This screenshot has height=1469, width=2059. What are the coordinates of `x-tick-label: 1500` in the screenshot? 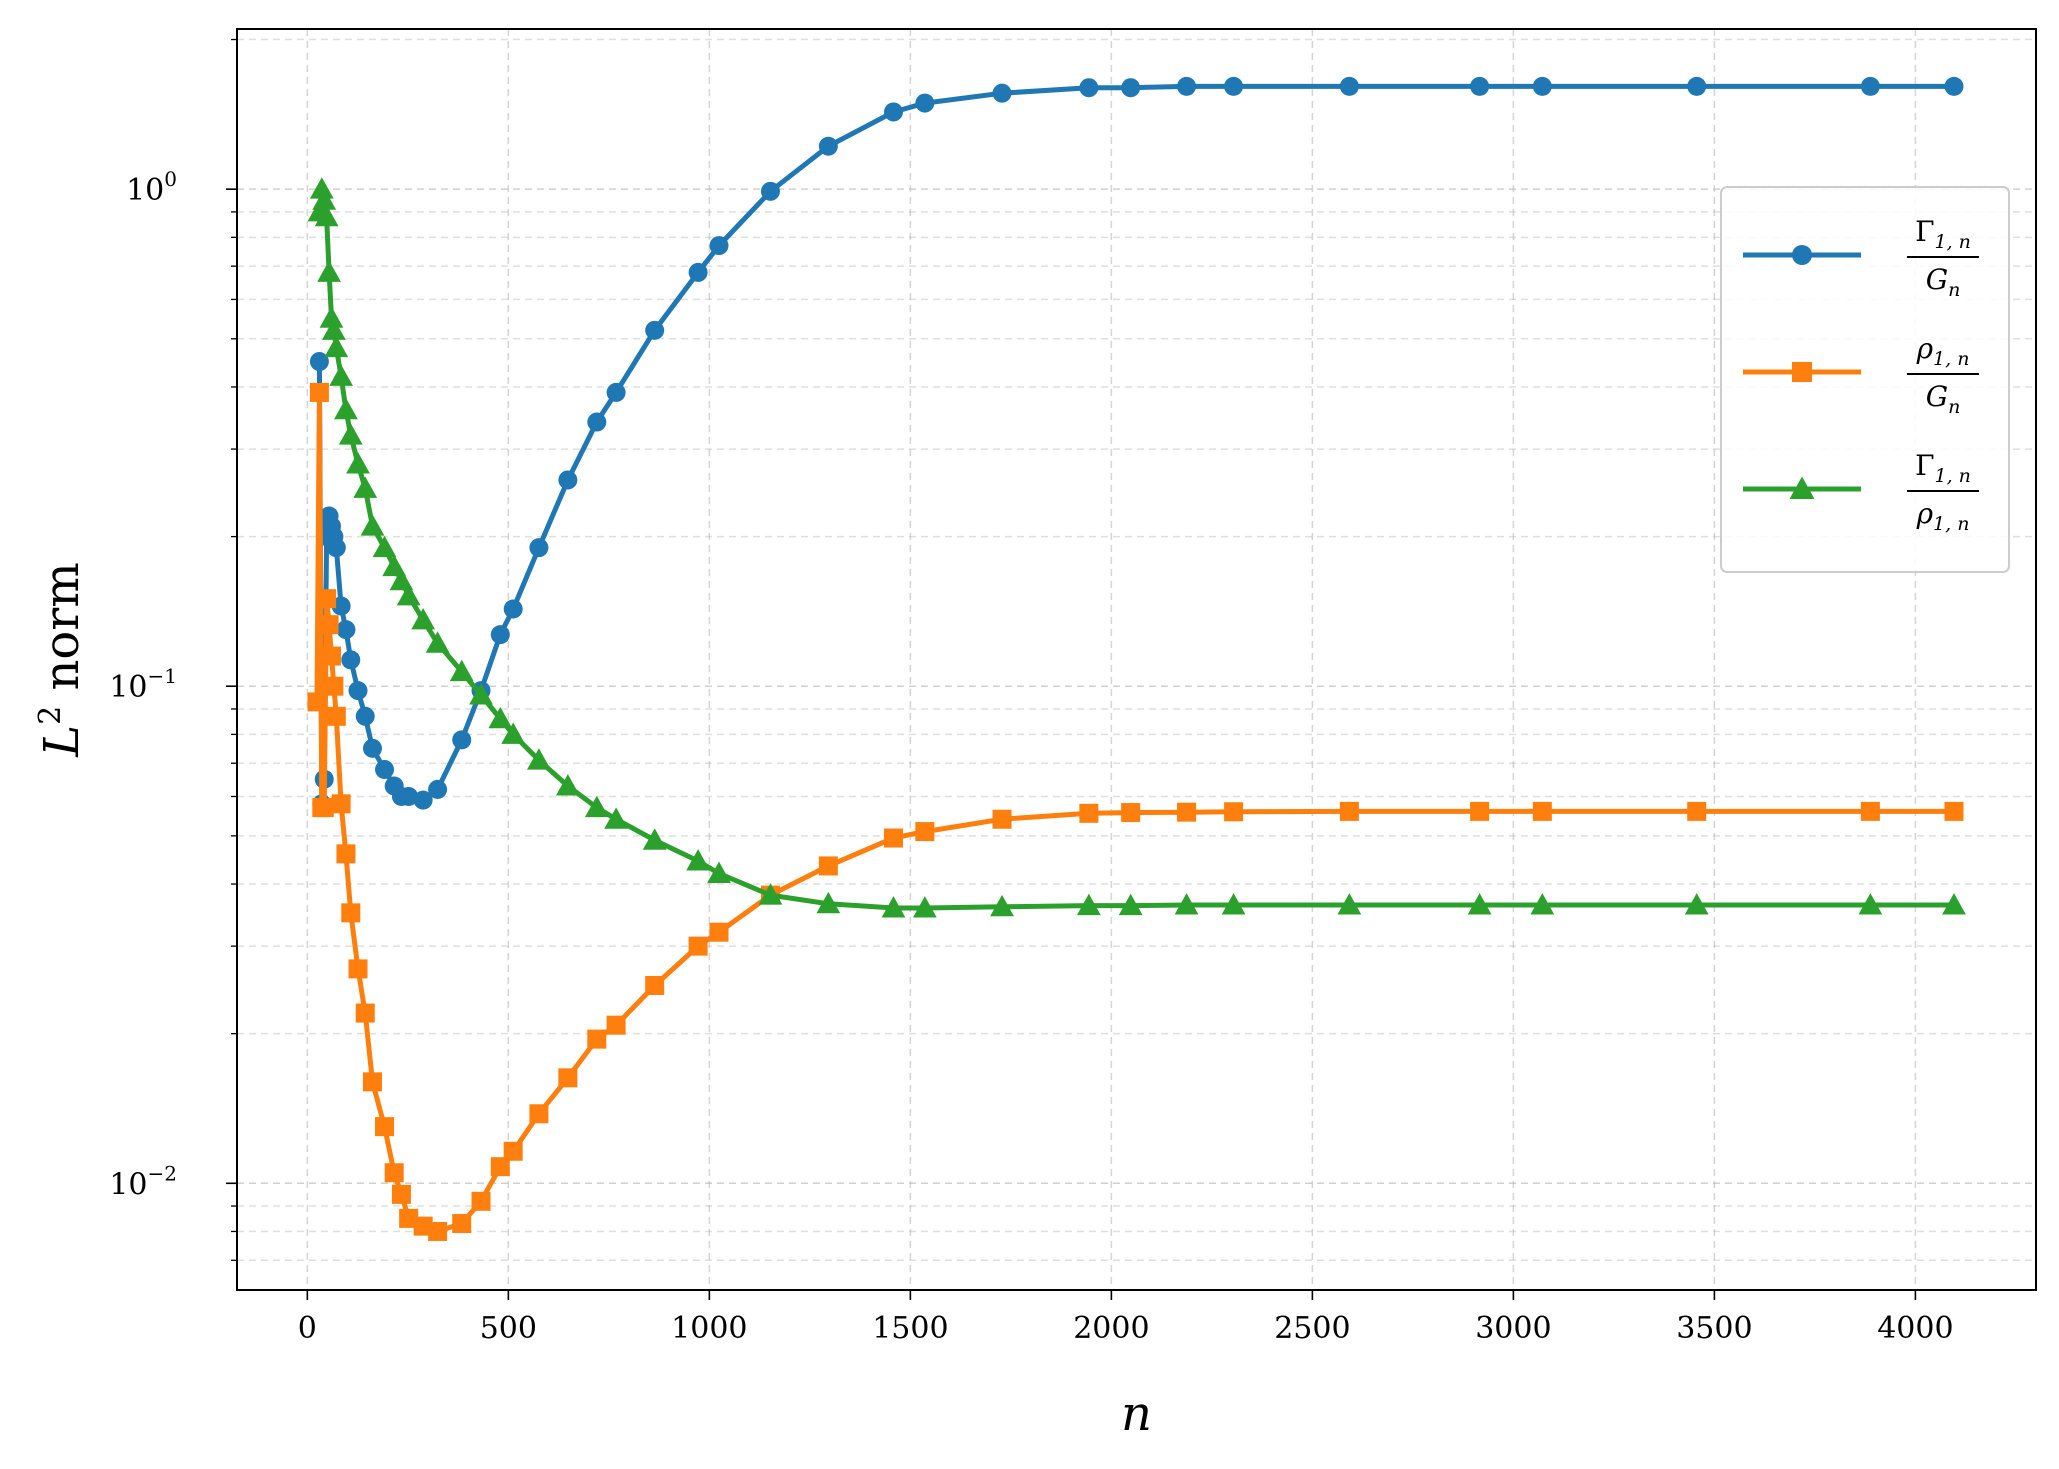 It's located at (910, 1328).